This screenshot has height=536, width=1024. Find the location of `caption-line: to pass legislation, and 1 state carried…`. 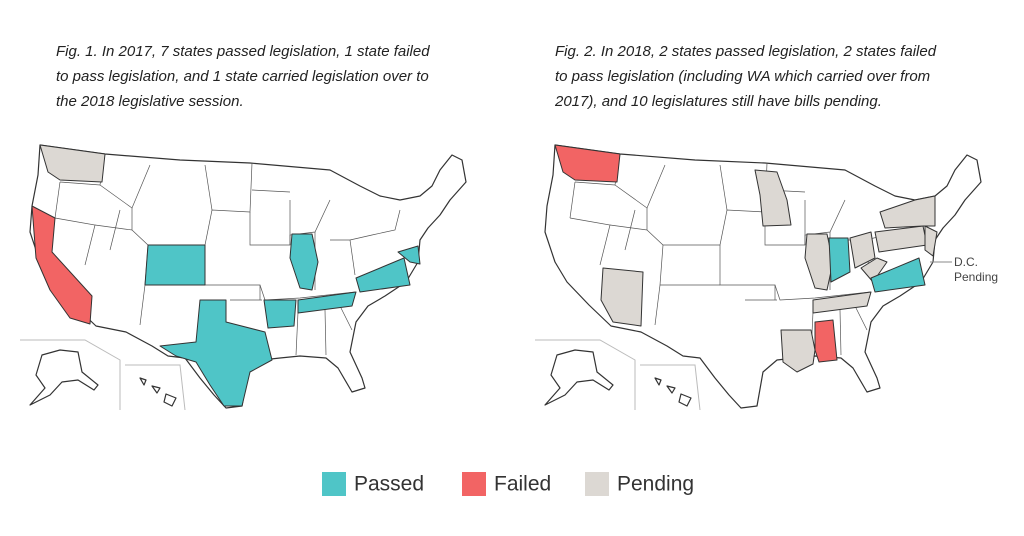

caption-line: to pass legislation, and 1 state carried… is located at coordinates (242, 76).